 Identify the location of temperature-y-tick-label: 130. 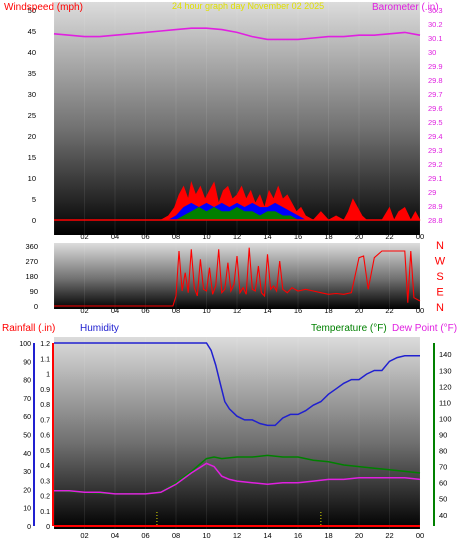
(445, 370).